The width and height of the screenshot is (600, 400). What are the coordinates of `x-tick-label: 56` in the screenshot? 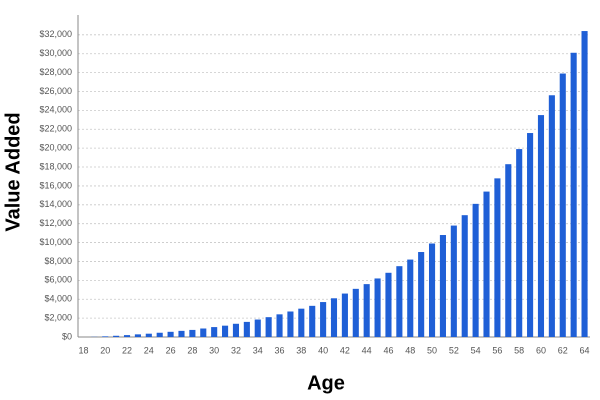 It's located at (497, 350).